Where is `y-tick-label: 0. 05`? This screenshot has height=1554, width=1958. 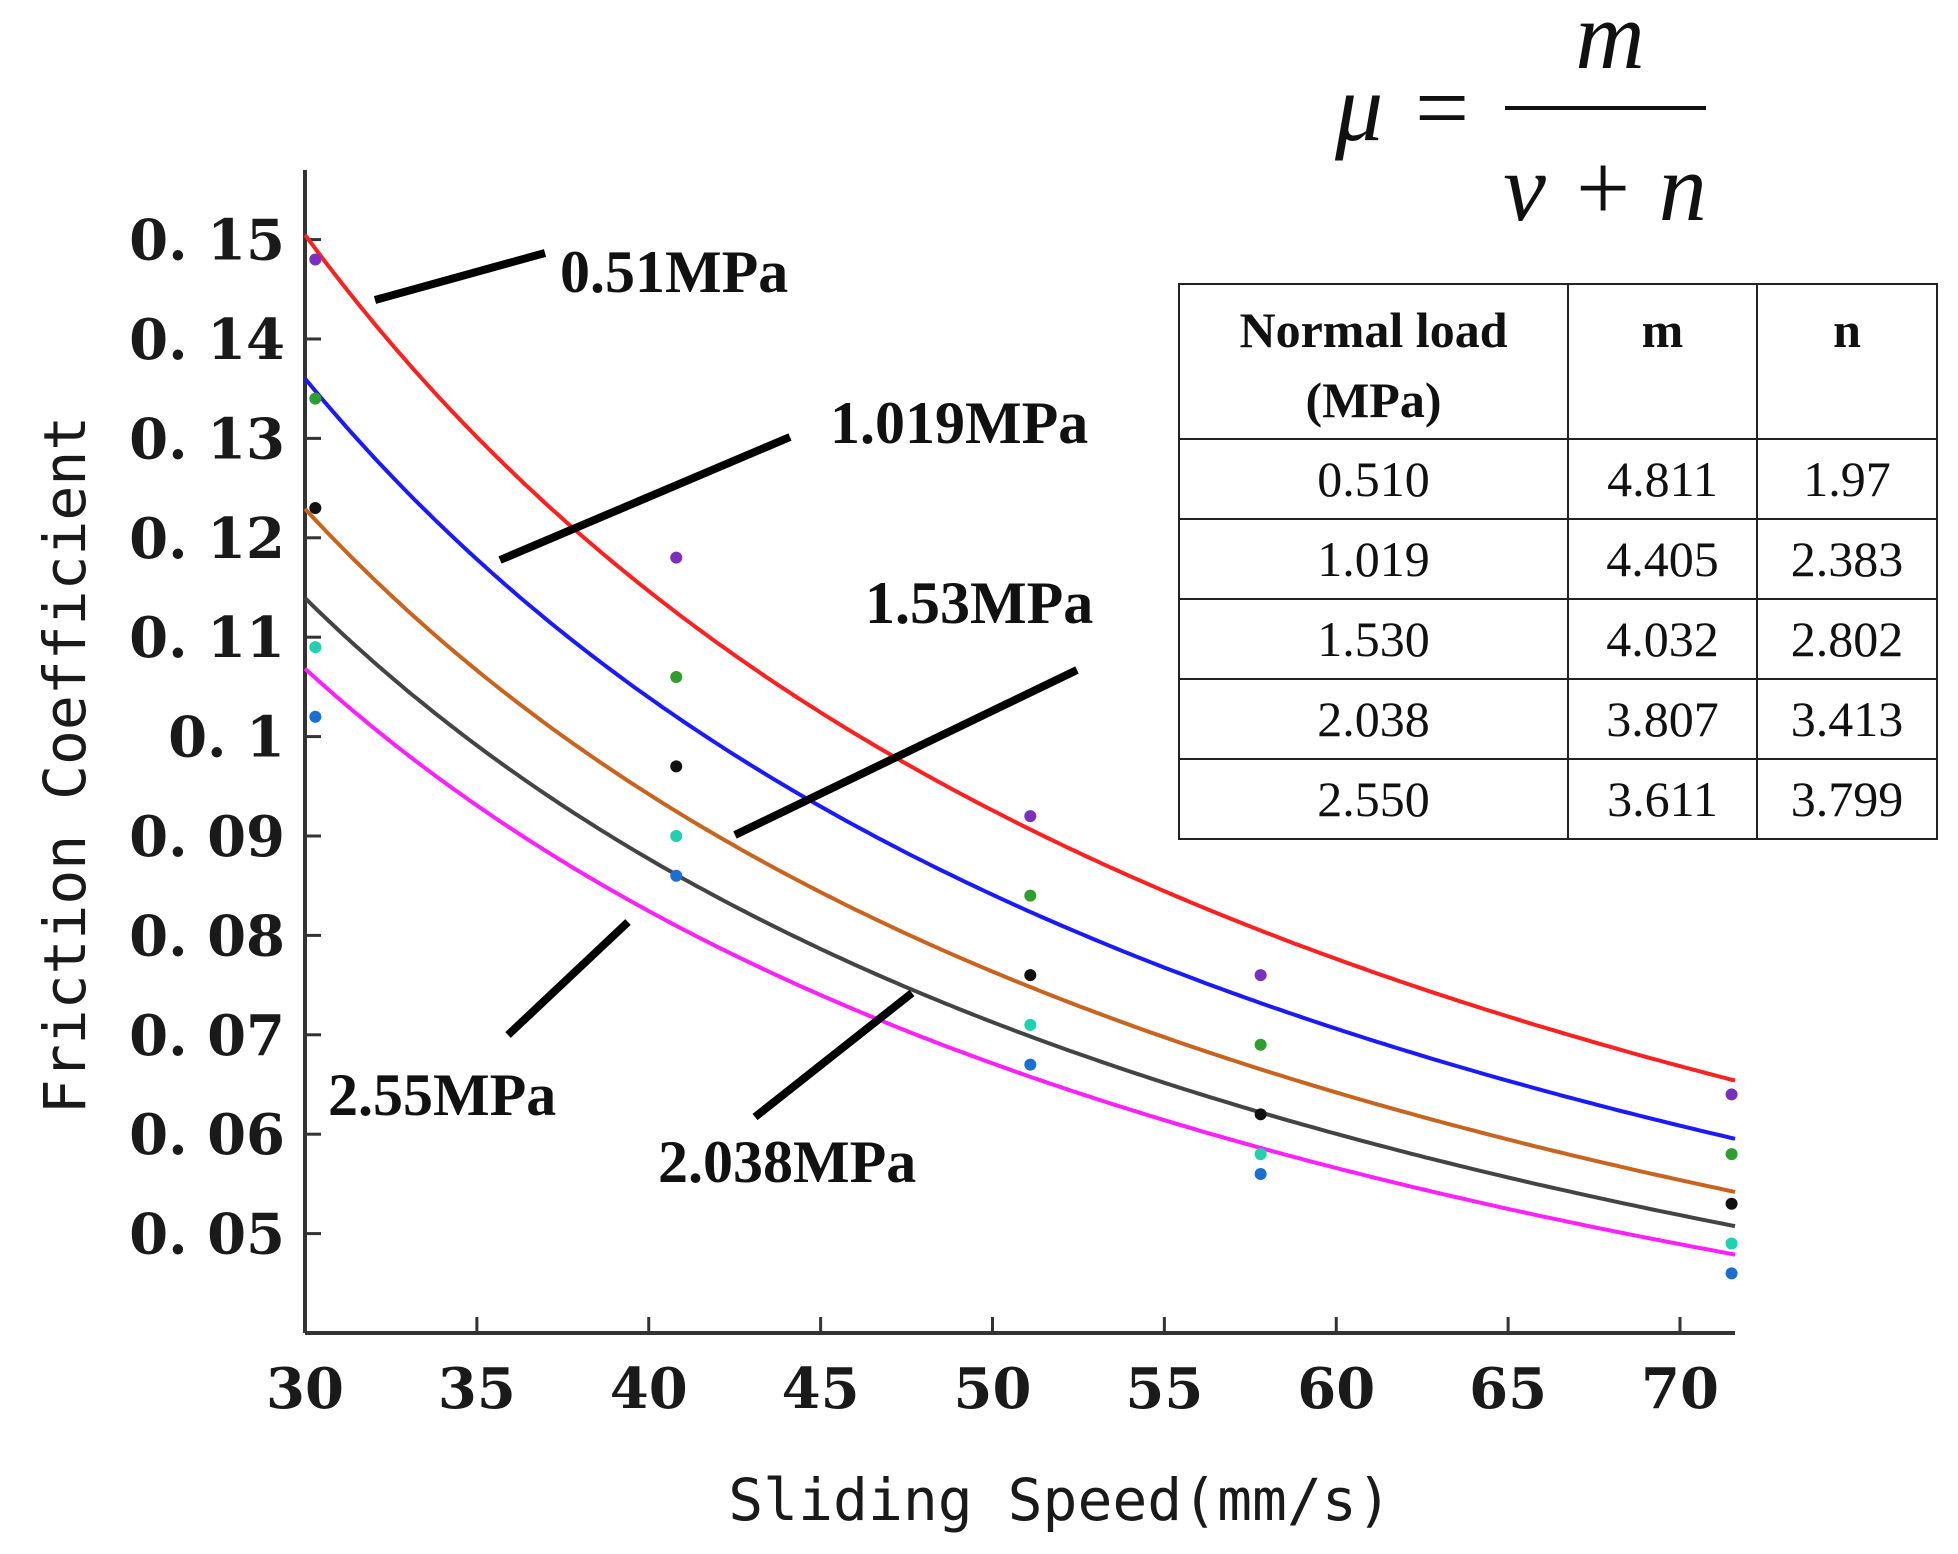 y-tick-label: 0. 05 is located at coordinates (207, 1235).